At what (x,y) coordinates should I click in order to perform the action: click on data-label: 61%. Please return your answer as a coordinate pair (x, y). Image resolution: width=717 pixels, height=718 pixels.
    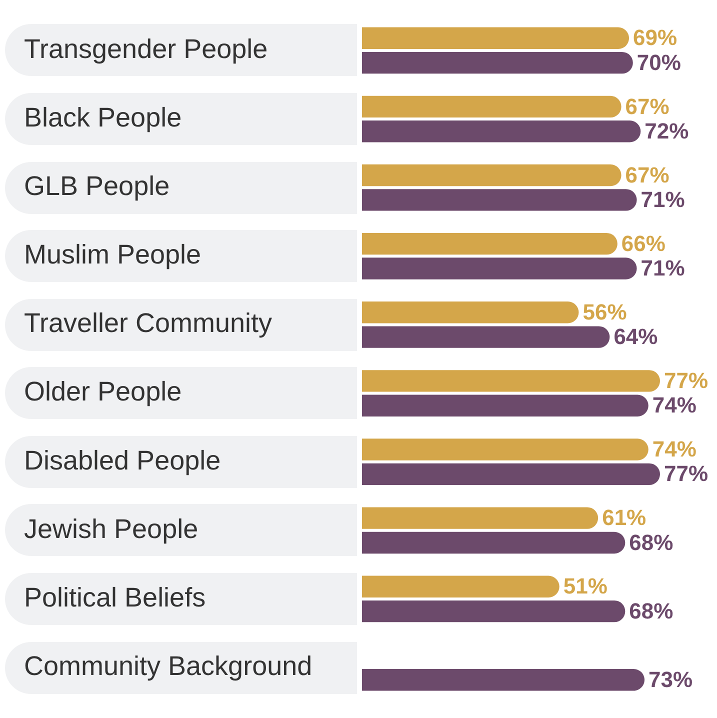
    Looking at the image, I should click on (624, 517).